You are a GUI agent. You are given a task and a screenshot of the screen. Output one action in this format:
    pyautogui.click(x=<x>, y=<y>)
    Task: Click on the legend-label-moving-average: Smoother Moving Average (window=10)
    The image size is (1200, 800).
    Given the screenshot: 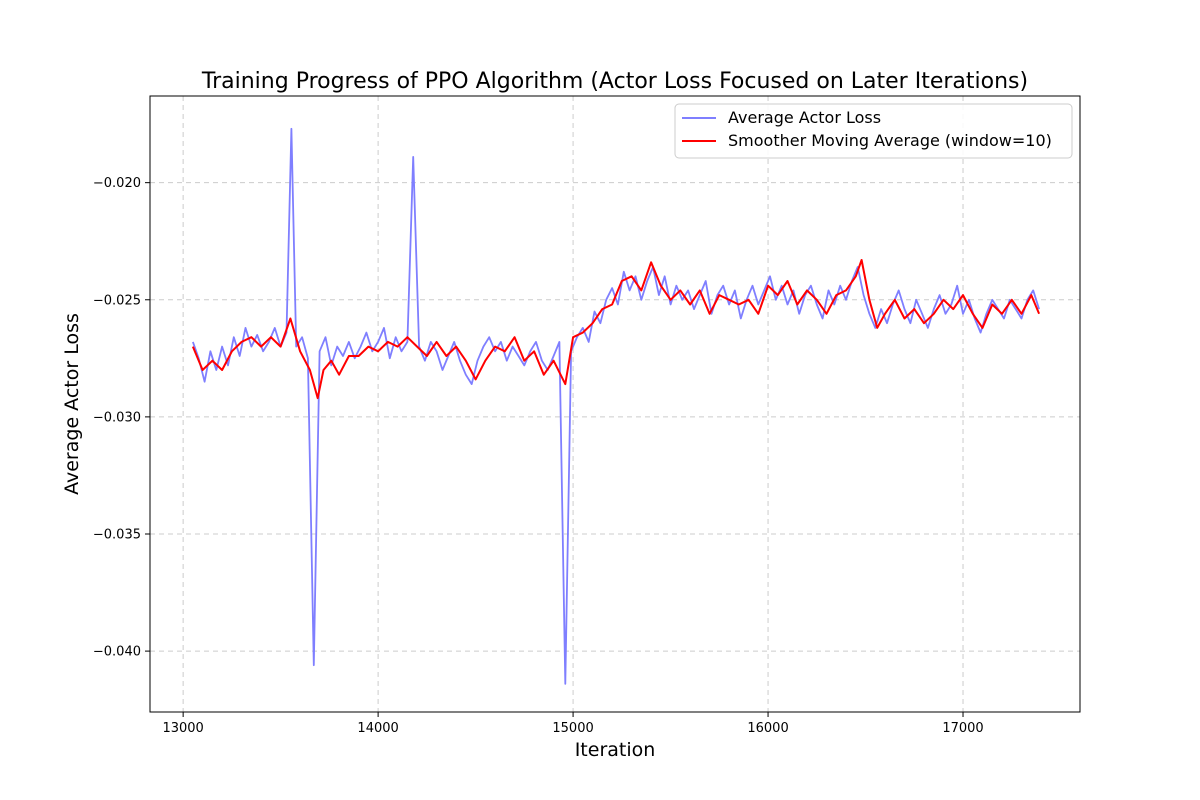 What is the action you would take?
    pyautogui.click(x=890, y=140)
    